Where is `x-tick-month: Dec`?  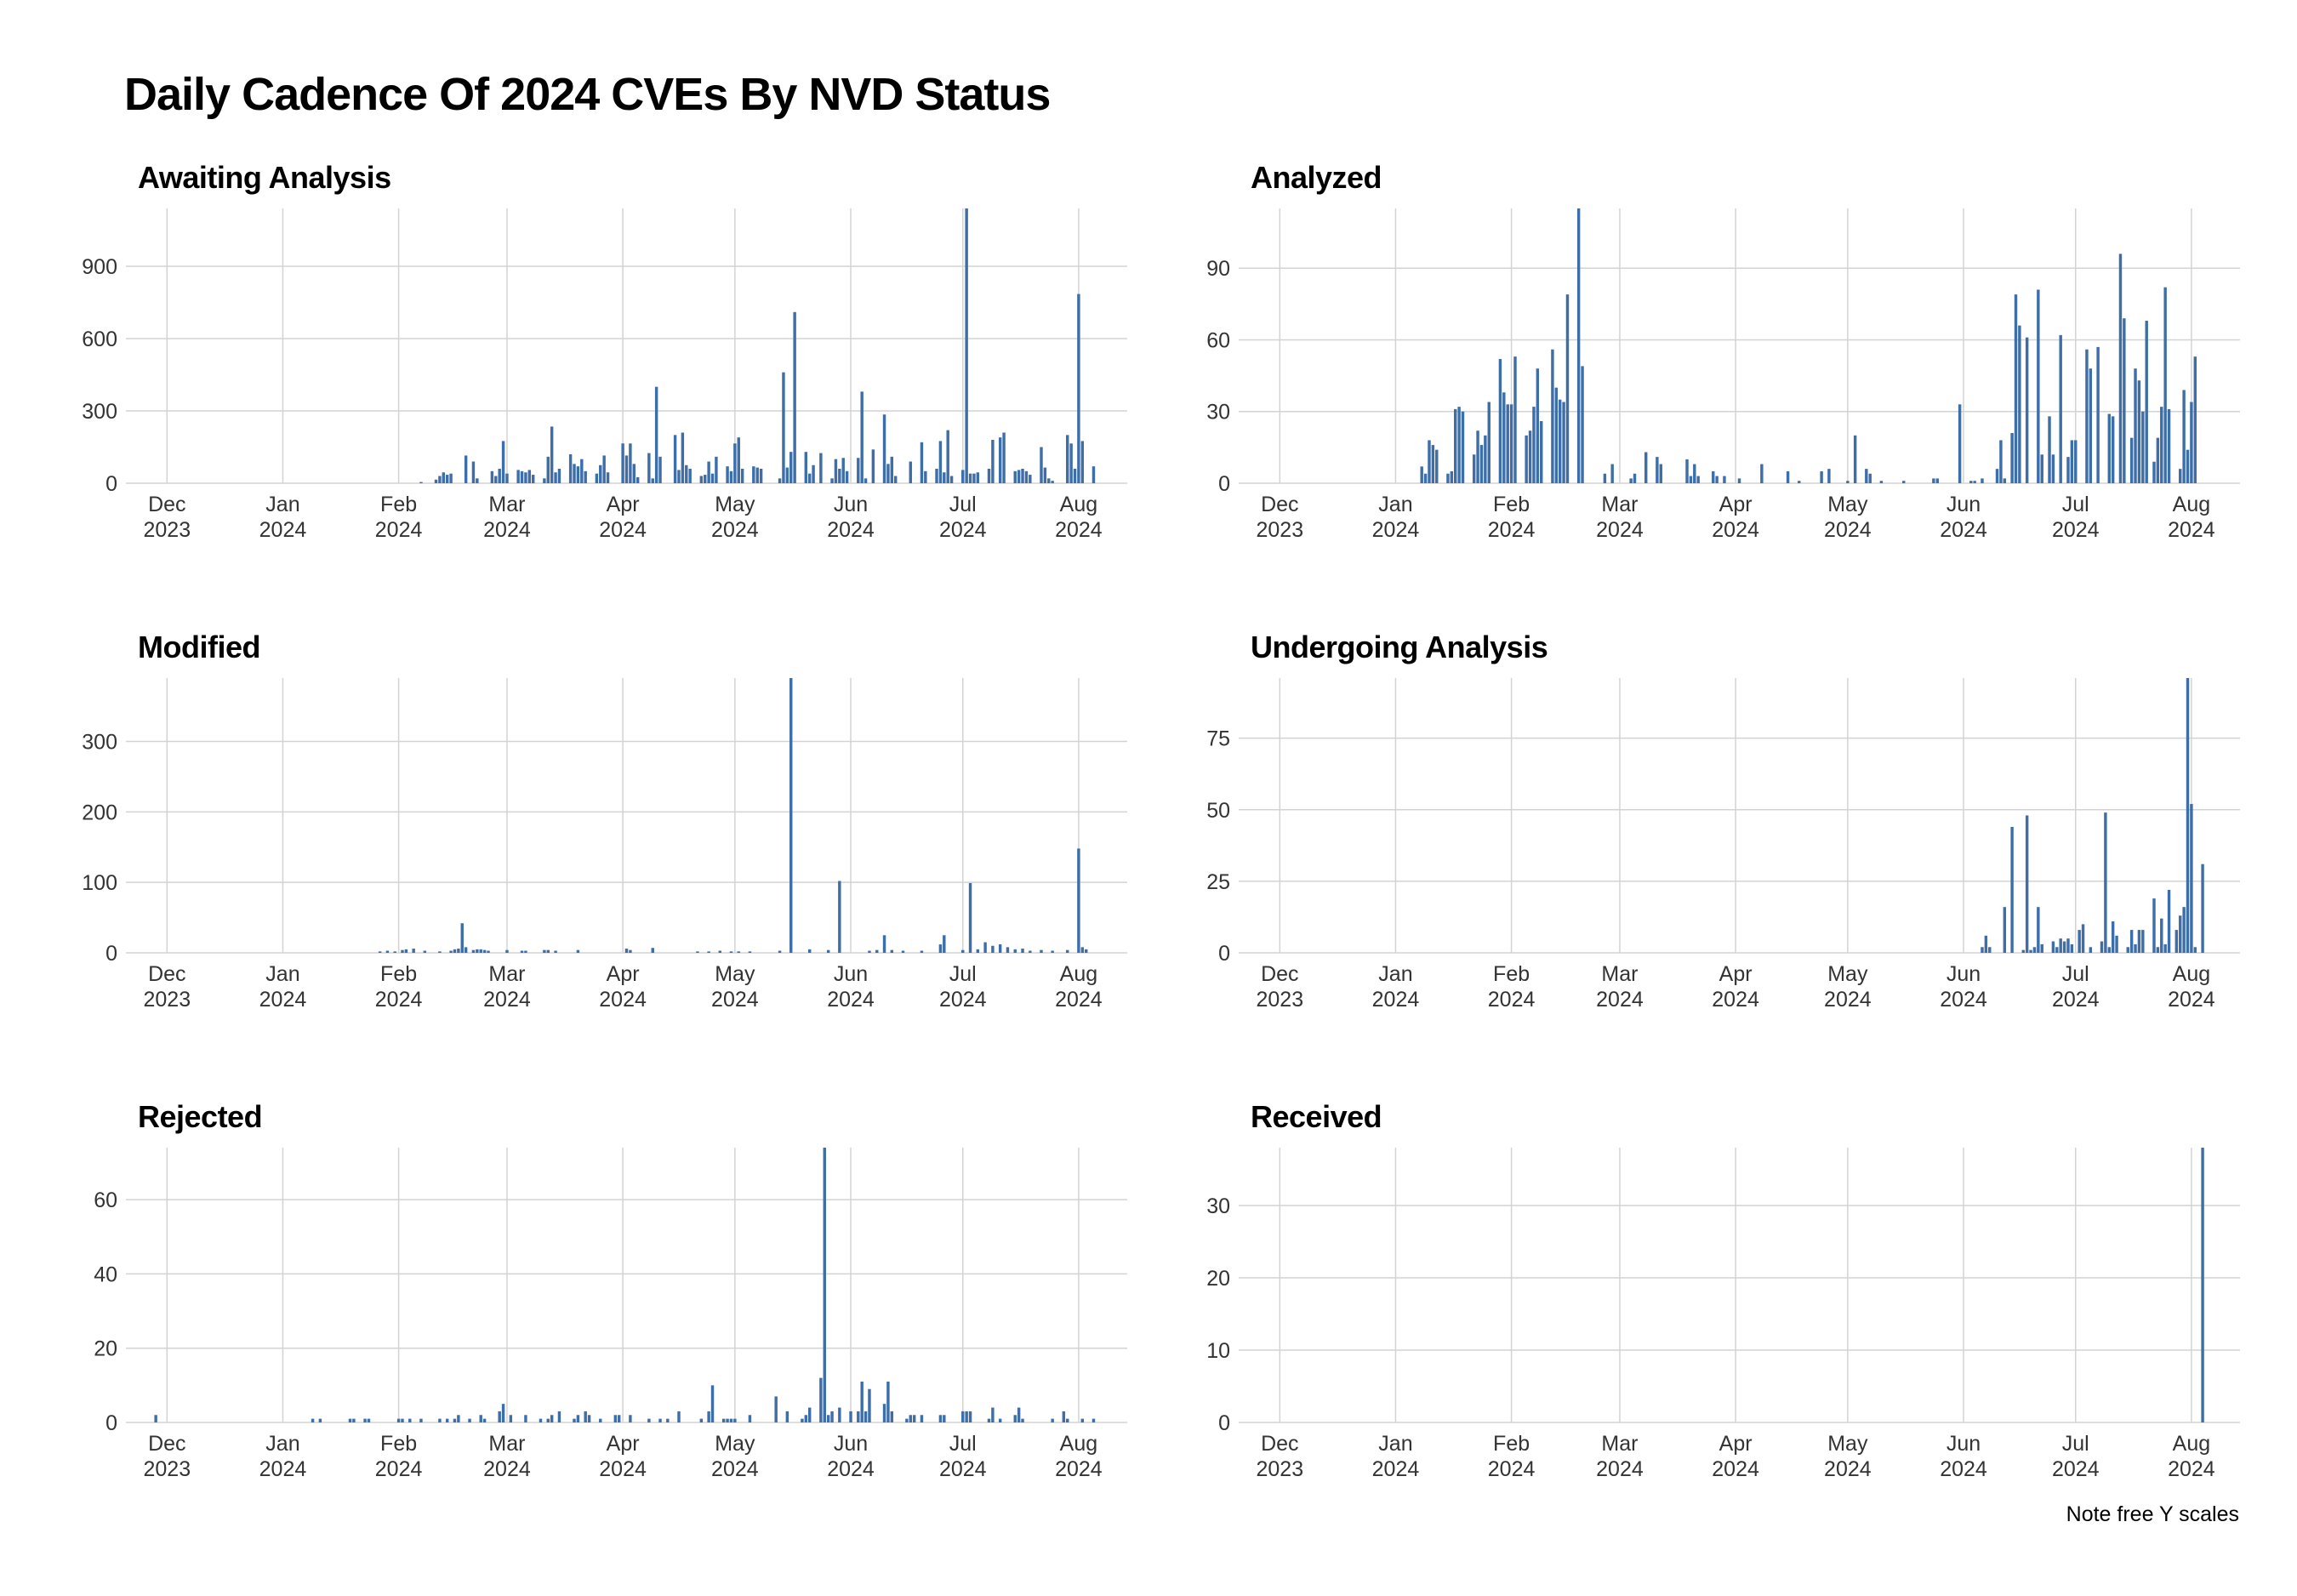 x-tick-month: Dec is located at coordinates (166, 1444).